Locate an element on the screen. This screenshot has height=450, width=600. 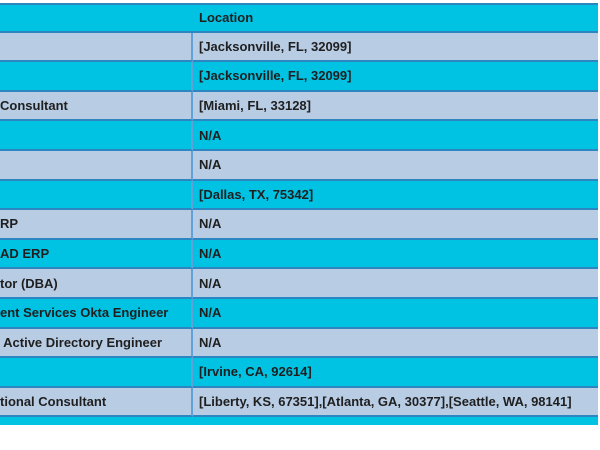
partial-next-row is located at coordinates (299, 421).